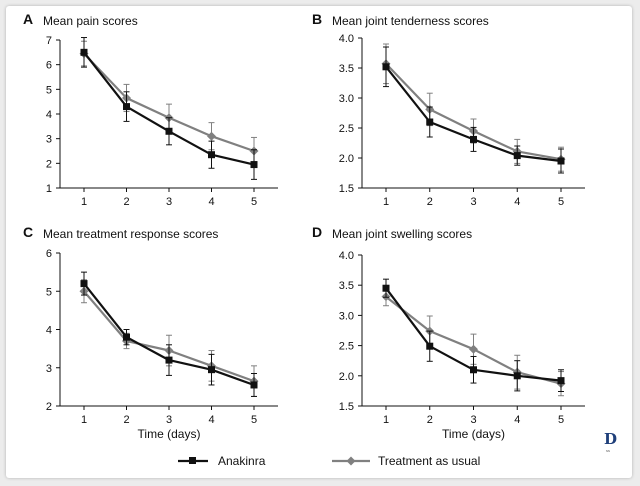  What do you see at coordinates (402, 234) in the screenshot?
I see `panel-title: Mean joint swelling scores` at bounding box center [402, 234].